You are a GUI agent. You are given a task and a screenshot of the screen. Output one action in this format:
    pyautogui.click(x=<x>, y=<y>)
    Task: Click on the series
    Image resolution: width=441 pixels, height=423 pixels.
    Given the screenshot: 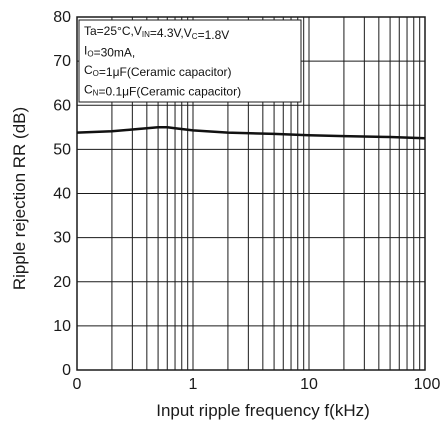 What is the action you would take?
    pyautogui.click(x=251, y=133)
    